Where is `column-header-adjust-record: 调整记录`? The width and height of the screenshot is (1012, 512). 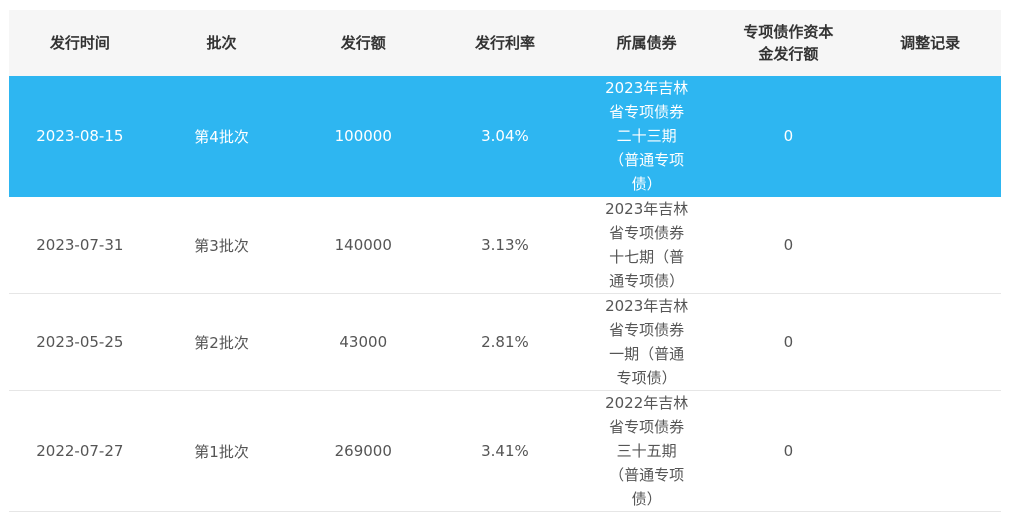 column-header-adjust-record: 调整记录 is located at coordinates (930, 43).